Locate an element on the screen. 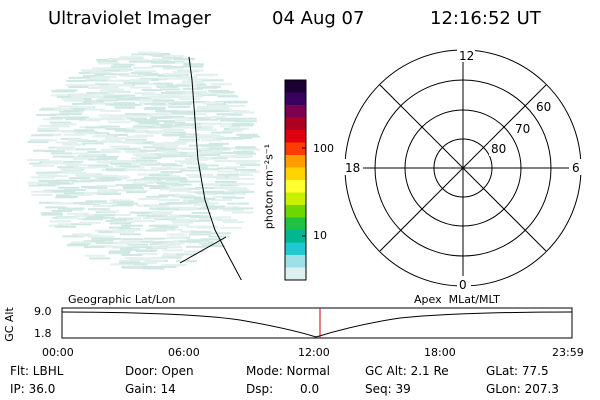  ip-readout: IP: 36.0 is located at coordinates (33, 389).